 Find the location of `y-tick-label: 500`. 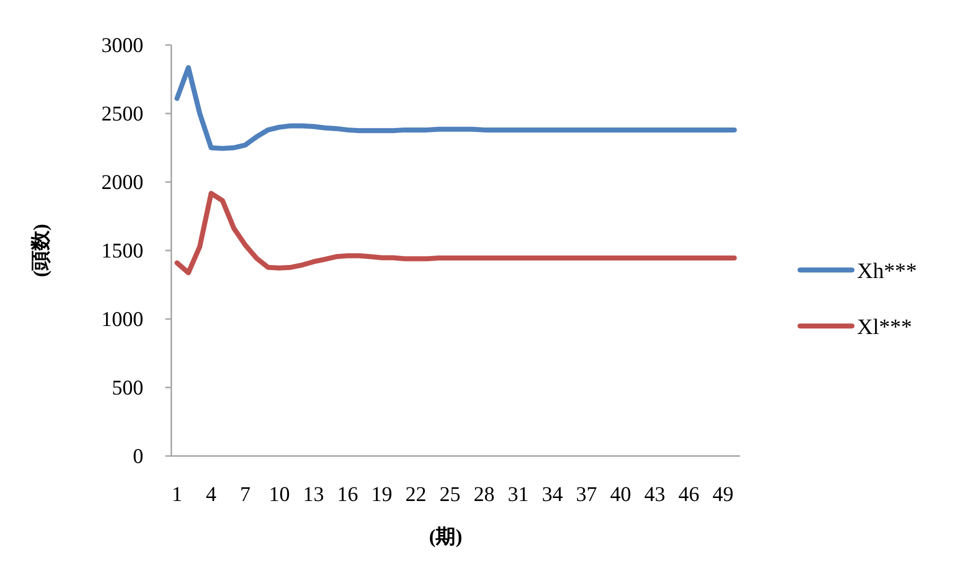

y-tick-label: 500 is located at coordinates (128, 388).